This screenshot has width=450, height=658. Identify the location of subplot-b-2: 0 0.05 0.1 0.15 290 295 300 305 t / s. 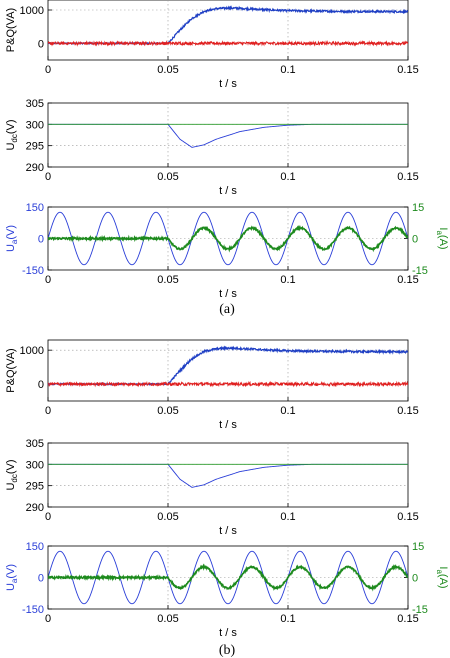
(222, 487).